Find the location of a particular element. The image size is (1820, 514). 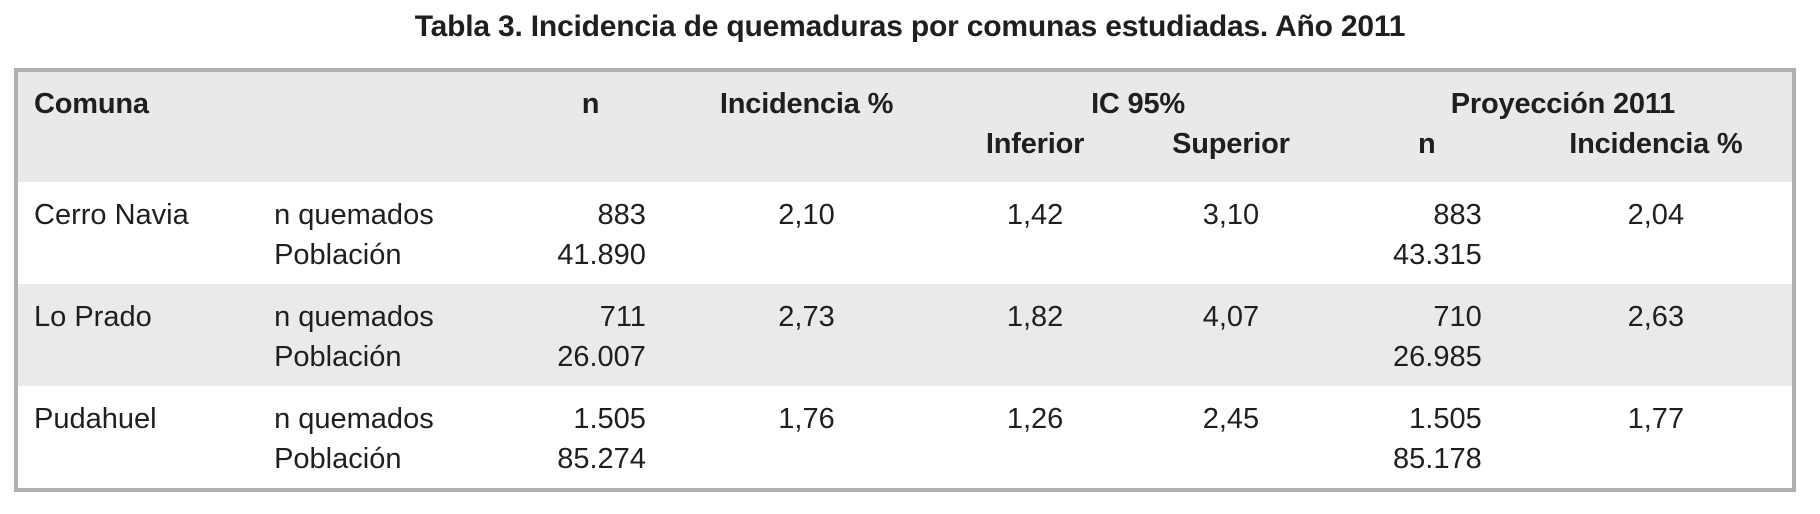

comuna-name: Cerro Navia is located at coordinates (111, 215).